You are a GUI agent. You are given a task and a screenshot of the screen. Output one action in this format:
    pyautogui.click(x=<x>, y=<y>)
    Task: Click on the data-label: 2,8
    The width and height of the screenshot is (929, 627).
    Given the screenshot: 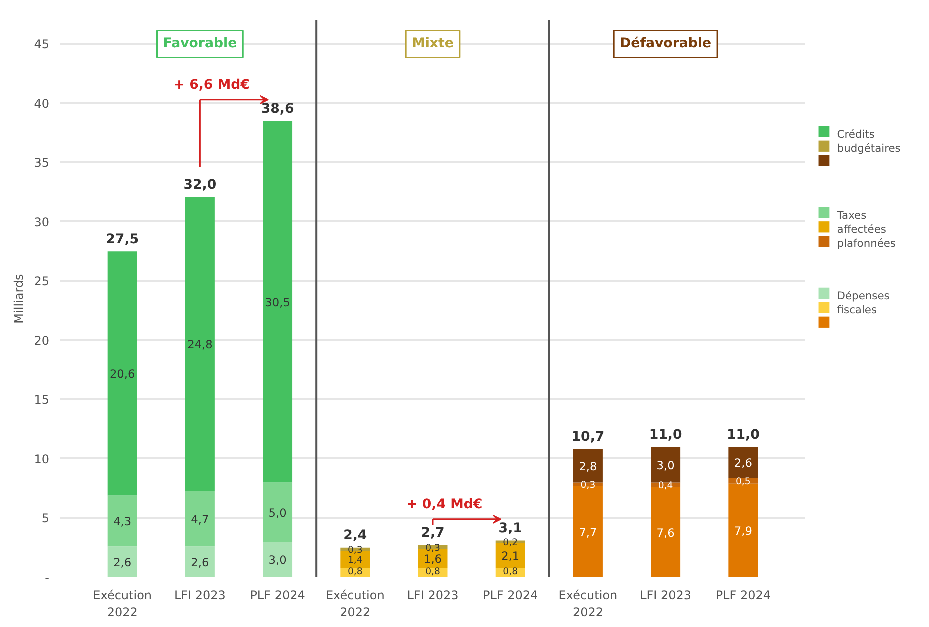 What is the action you would take?
    pyautogui.click(x=588, y=467)
    